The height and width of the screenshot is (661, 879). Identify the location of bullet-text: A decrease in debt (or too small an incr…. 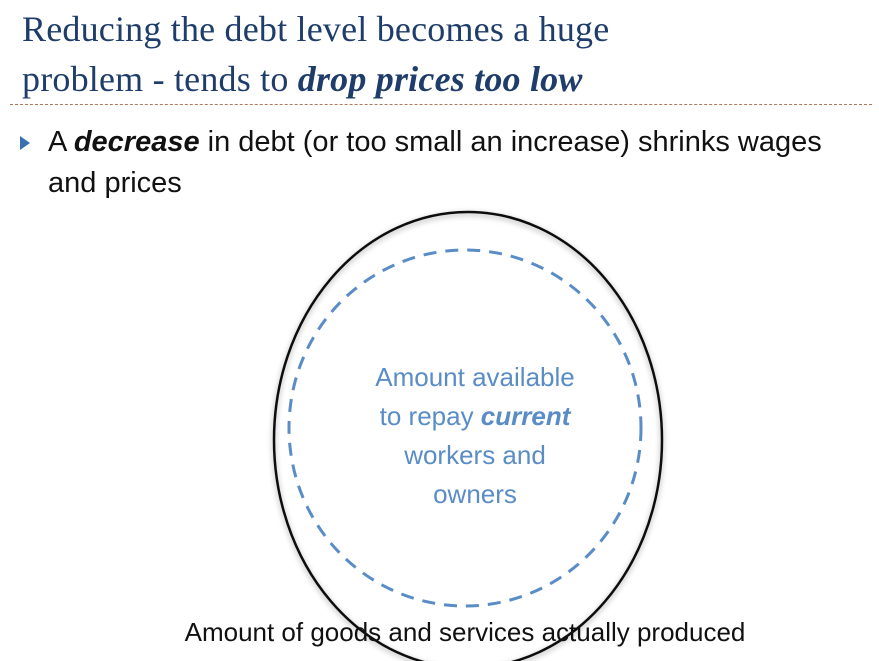
(448, 163).